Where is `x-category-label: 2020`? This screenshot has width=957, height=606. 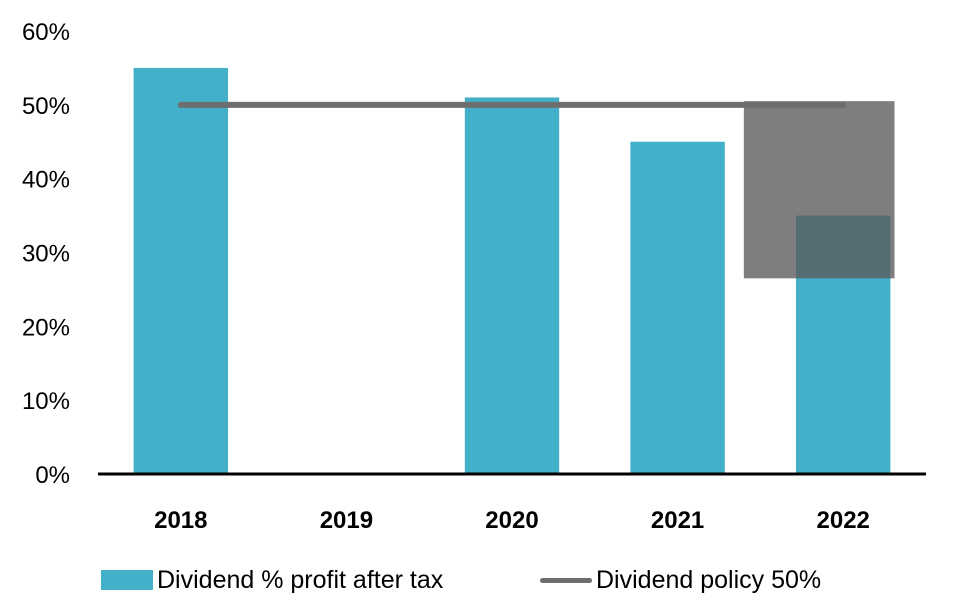
x-category-label: 2020 is located at coordinates (511, 520).